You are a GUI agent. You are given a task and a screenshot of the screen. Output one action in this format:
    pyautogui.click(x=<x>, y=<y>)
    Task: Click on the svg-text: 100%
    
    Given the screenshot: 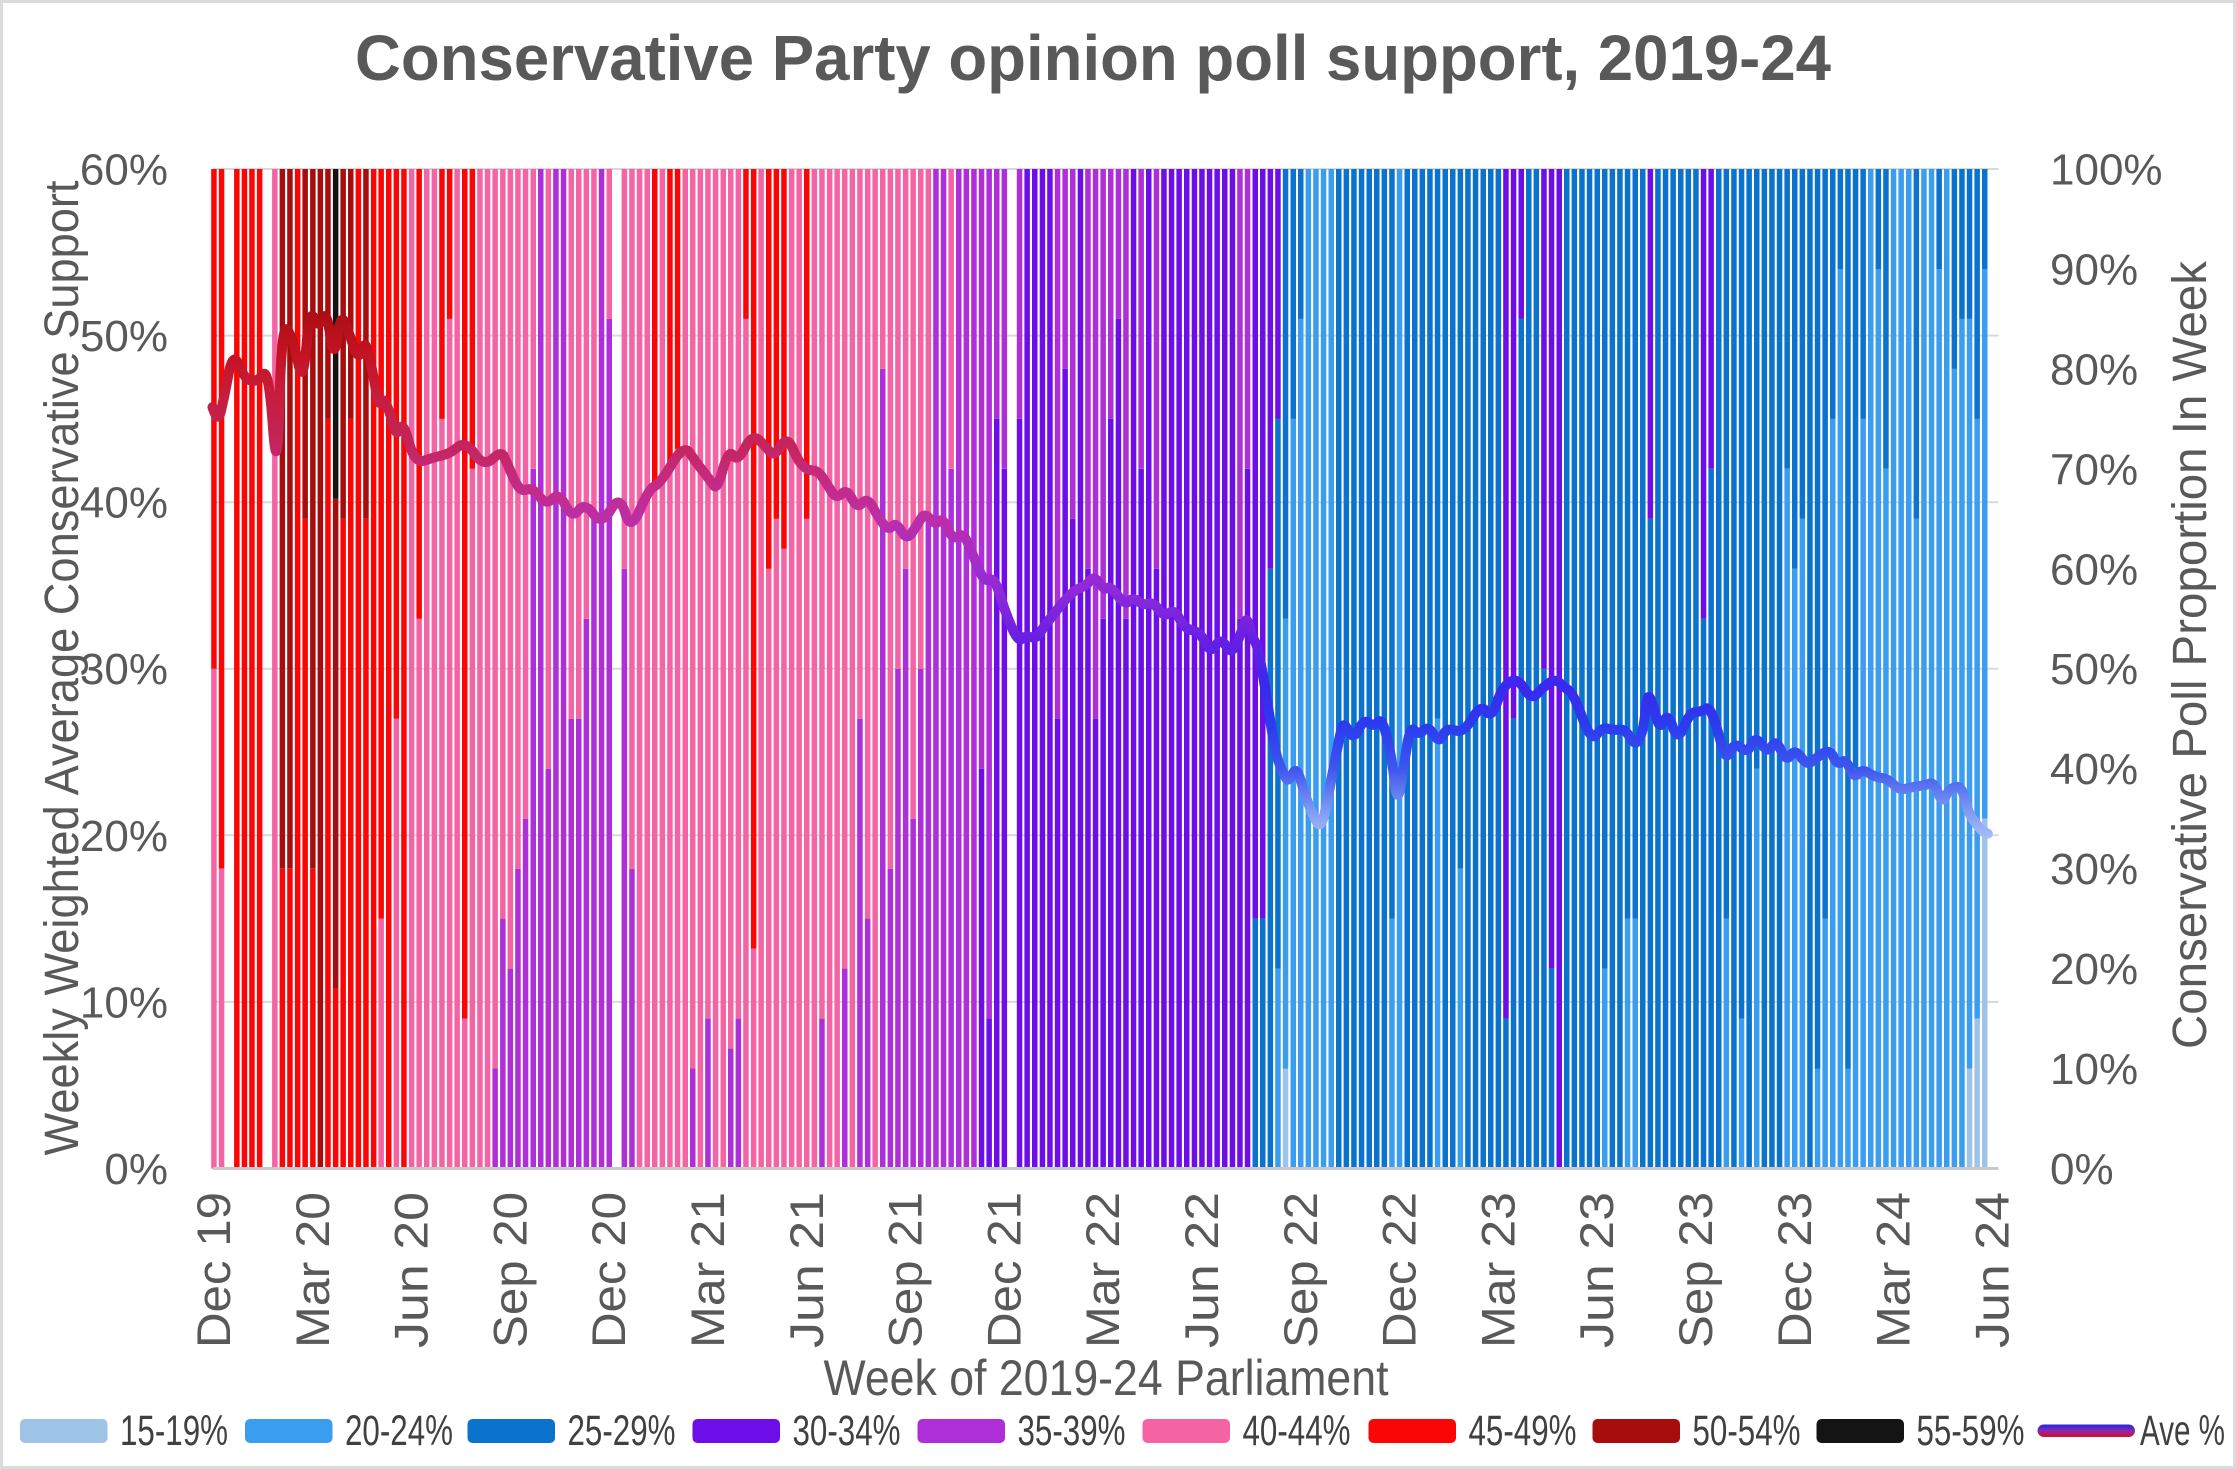 What is the action you would take?
    pyautogui.click(x=2106, y=170)
    